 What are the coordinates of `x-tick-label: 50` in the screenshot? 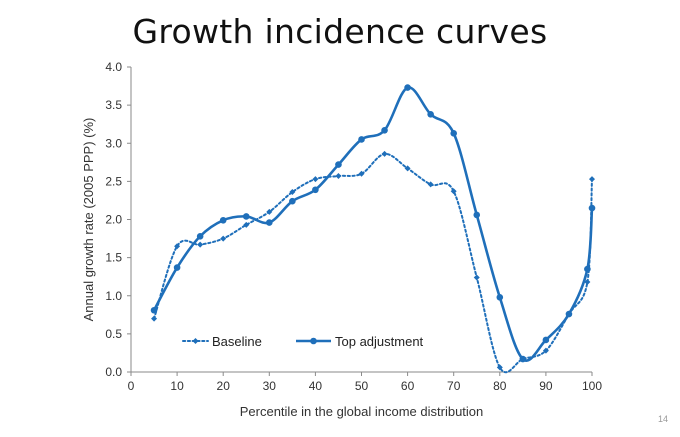 It's located at (362, 386).